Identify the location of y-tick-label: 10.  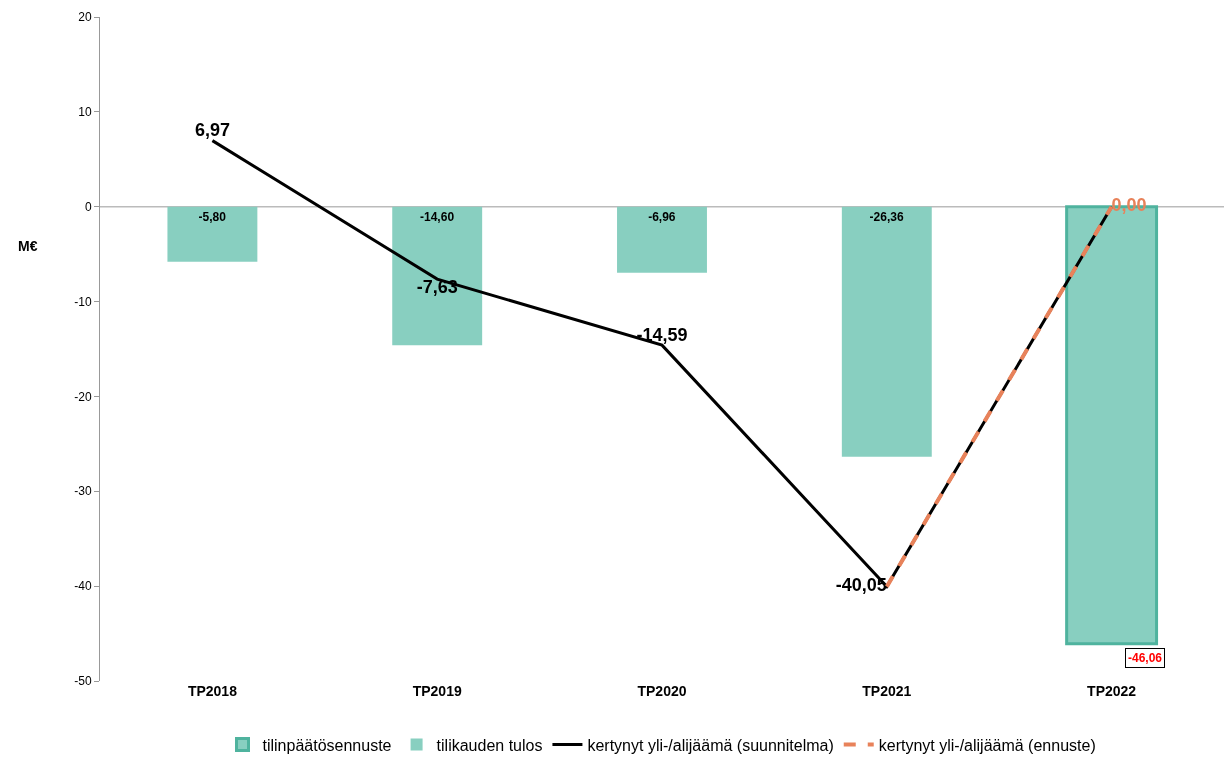
(85, 112).